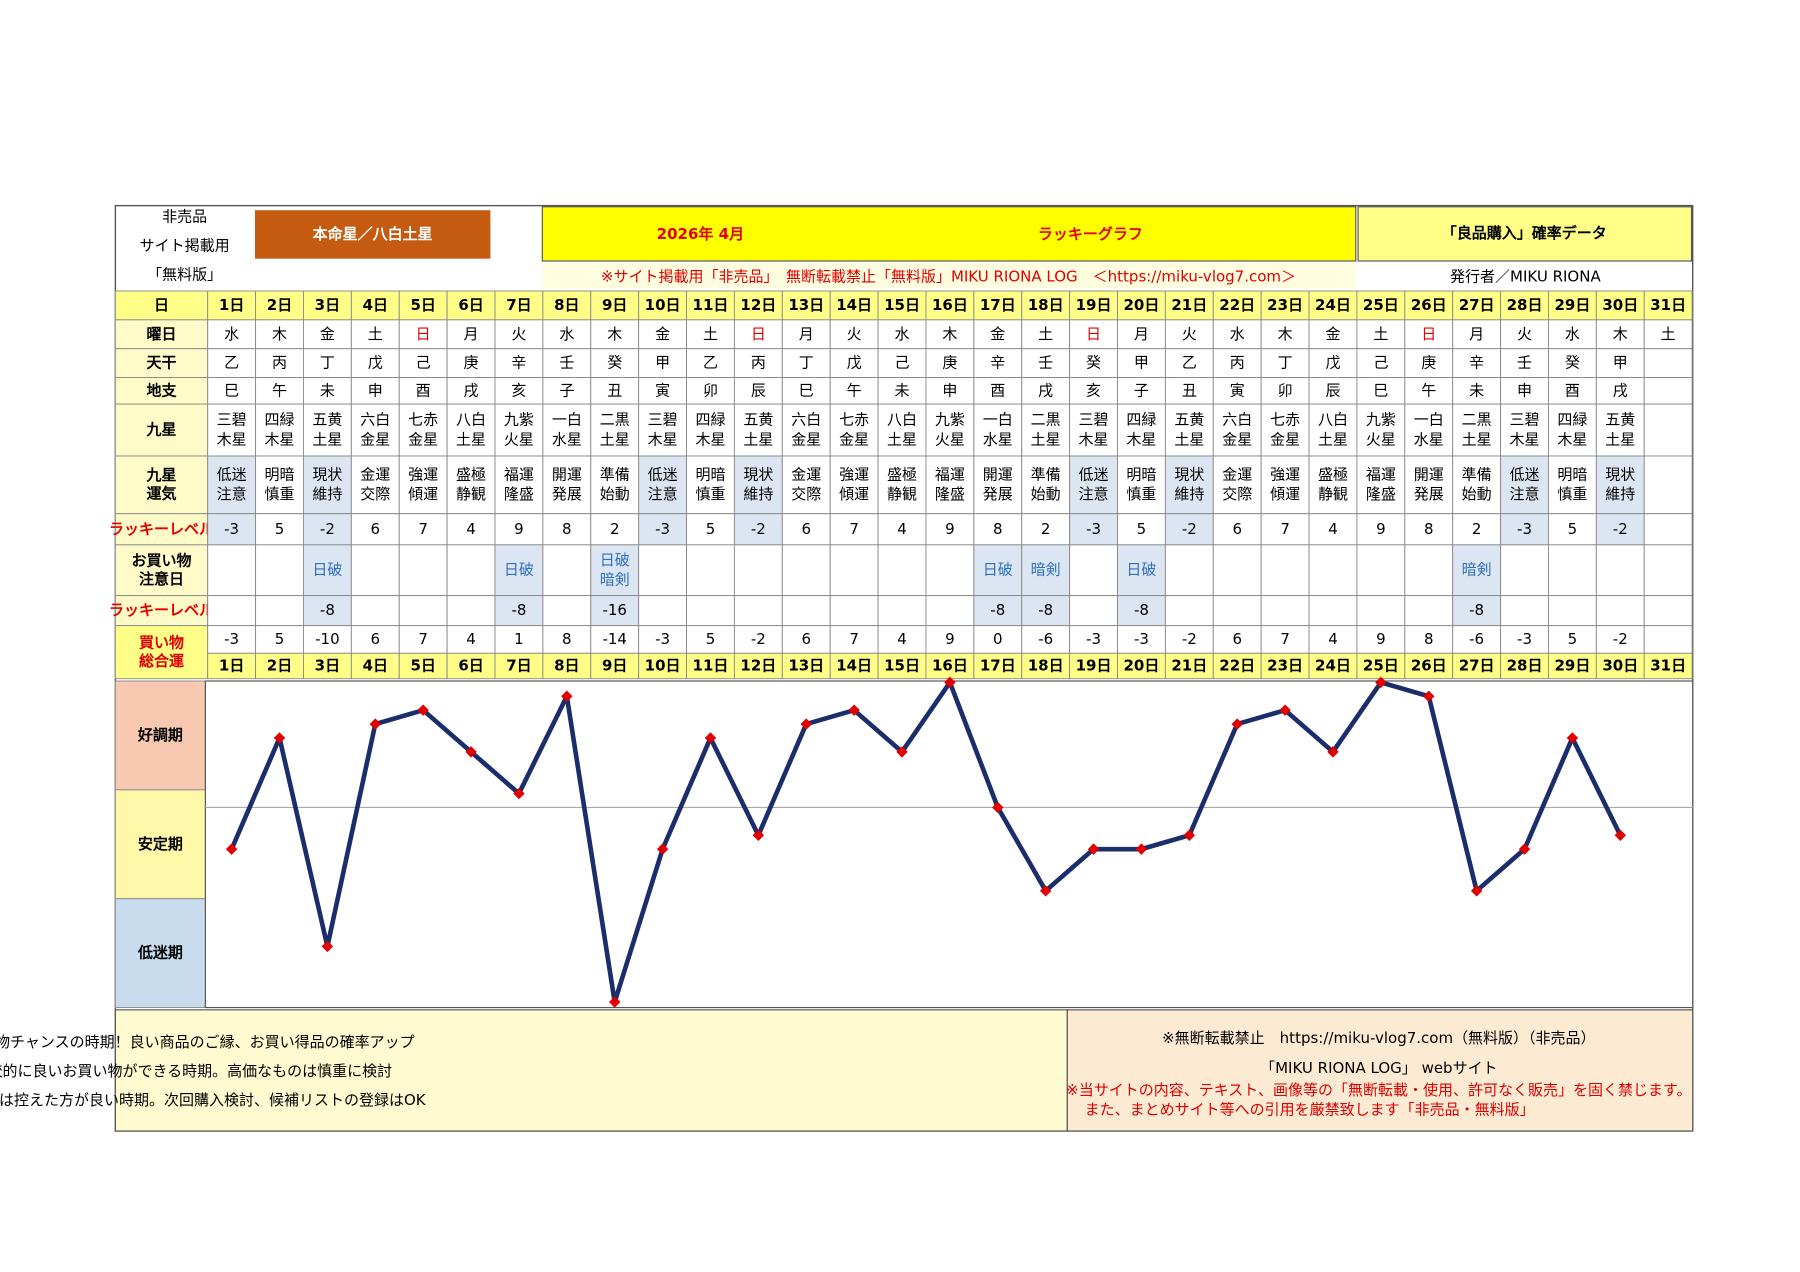 The width and height of the screenshot is (1800, 1272). Describe the element at coordinates (998, 439) in the screenshot. I see `star-cell: 水星` at that location.